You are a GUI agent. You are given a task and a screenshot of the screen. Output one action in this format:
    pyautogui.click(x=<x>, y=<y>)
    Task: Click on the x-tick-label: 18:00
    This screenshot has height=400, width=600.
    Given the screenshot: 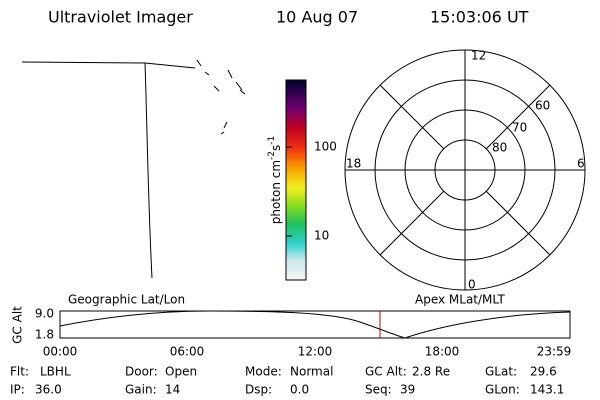 What is the action you would take?
    pyautogui.click(x=442, y=352)
    